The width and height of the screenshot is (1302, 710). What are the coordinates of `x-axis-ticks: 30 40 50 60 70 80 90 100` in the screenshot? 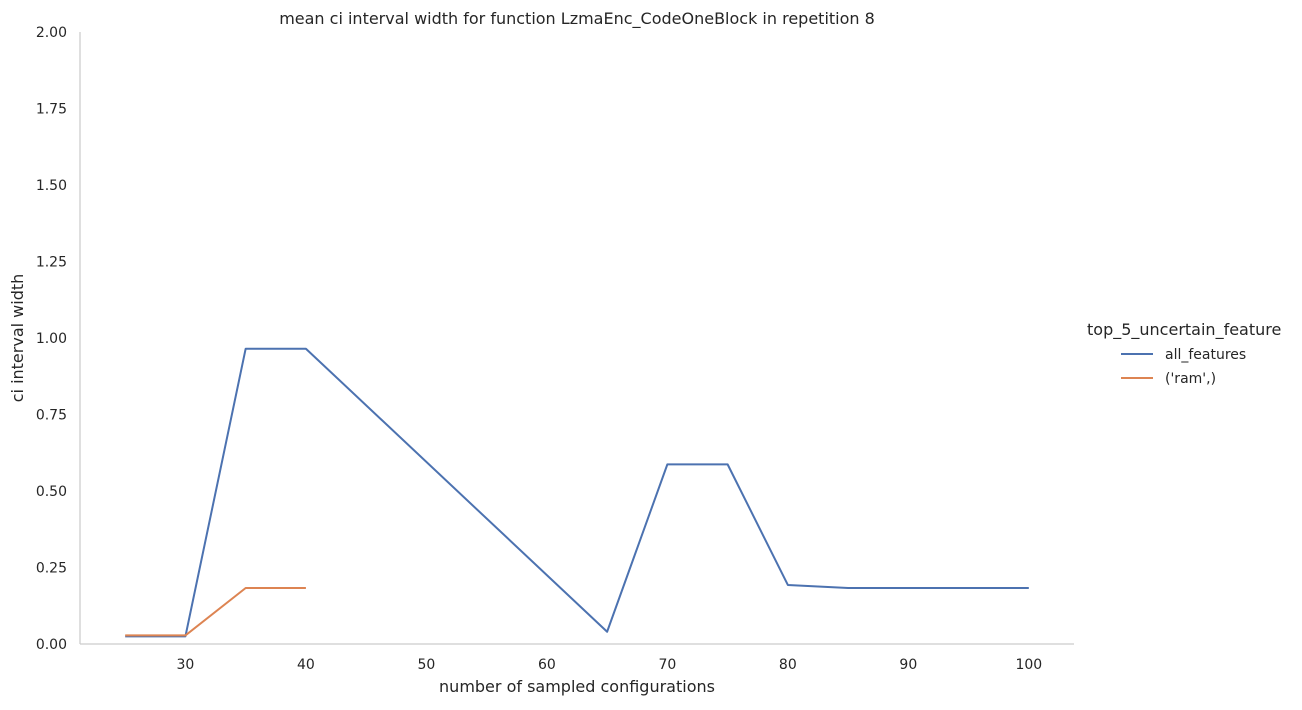 It's located at (610, 665).